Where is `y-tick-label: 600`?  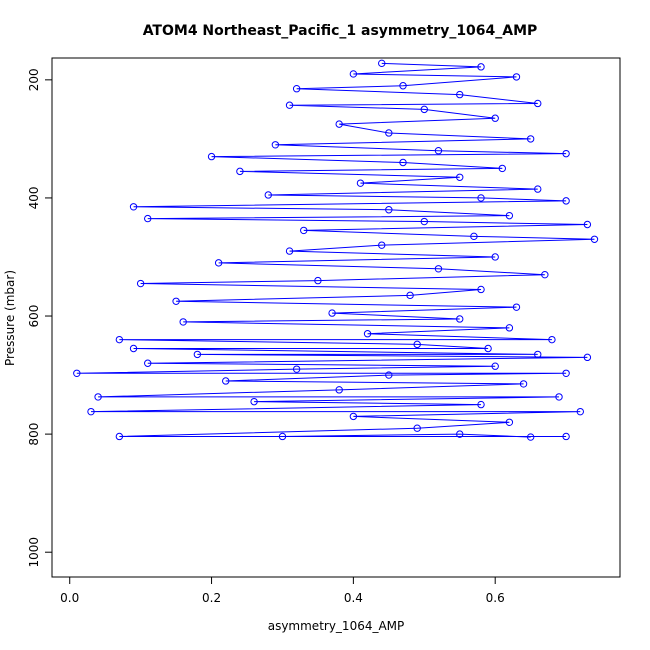
y-tick-label: 600 is located at coordinates (34, 316).